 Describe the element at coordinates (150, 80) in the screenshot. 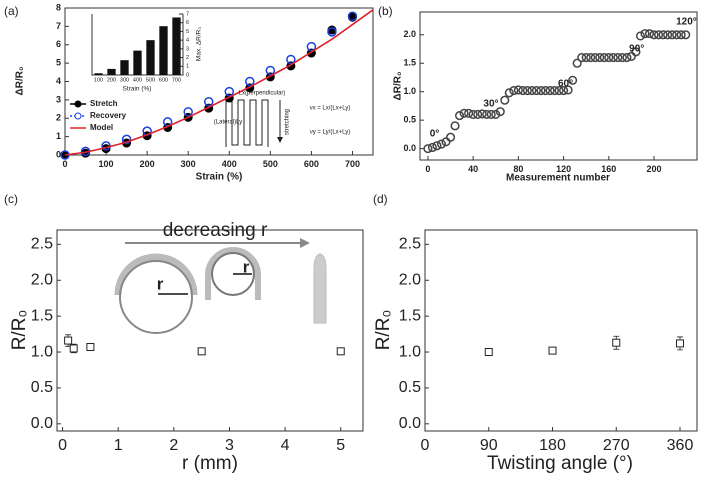

I see `x-tick-label: 500` at that location.